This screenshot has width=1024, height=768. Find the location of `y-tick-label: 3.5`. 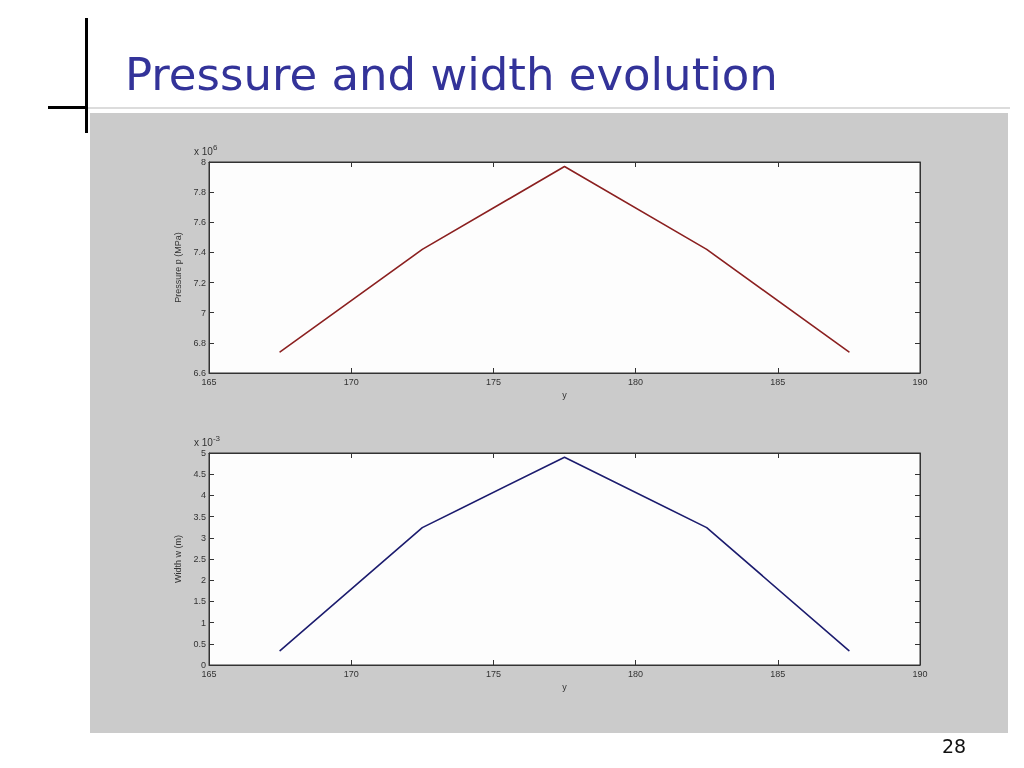

y-tick-label: 3.5 is located at coordinates (199, 516).